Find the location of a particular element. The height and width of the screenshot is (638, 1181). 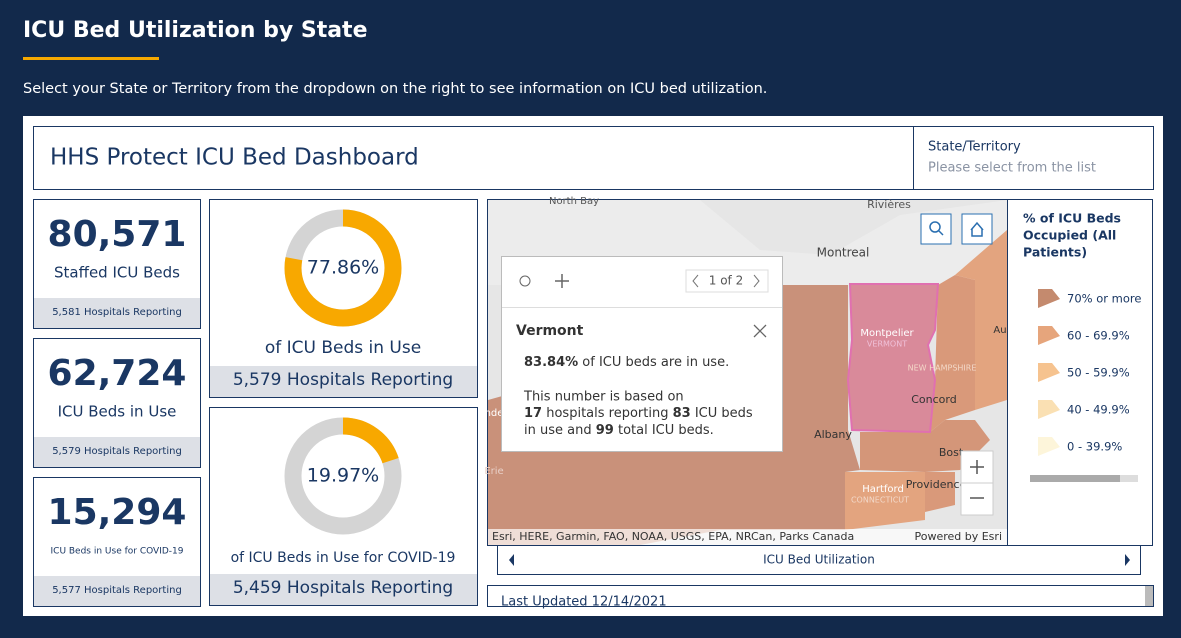

region-ct is located at coordinates (885, 501).